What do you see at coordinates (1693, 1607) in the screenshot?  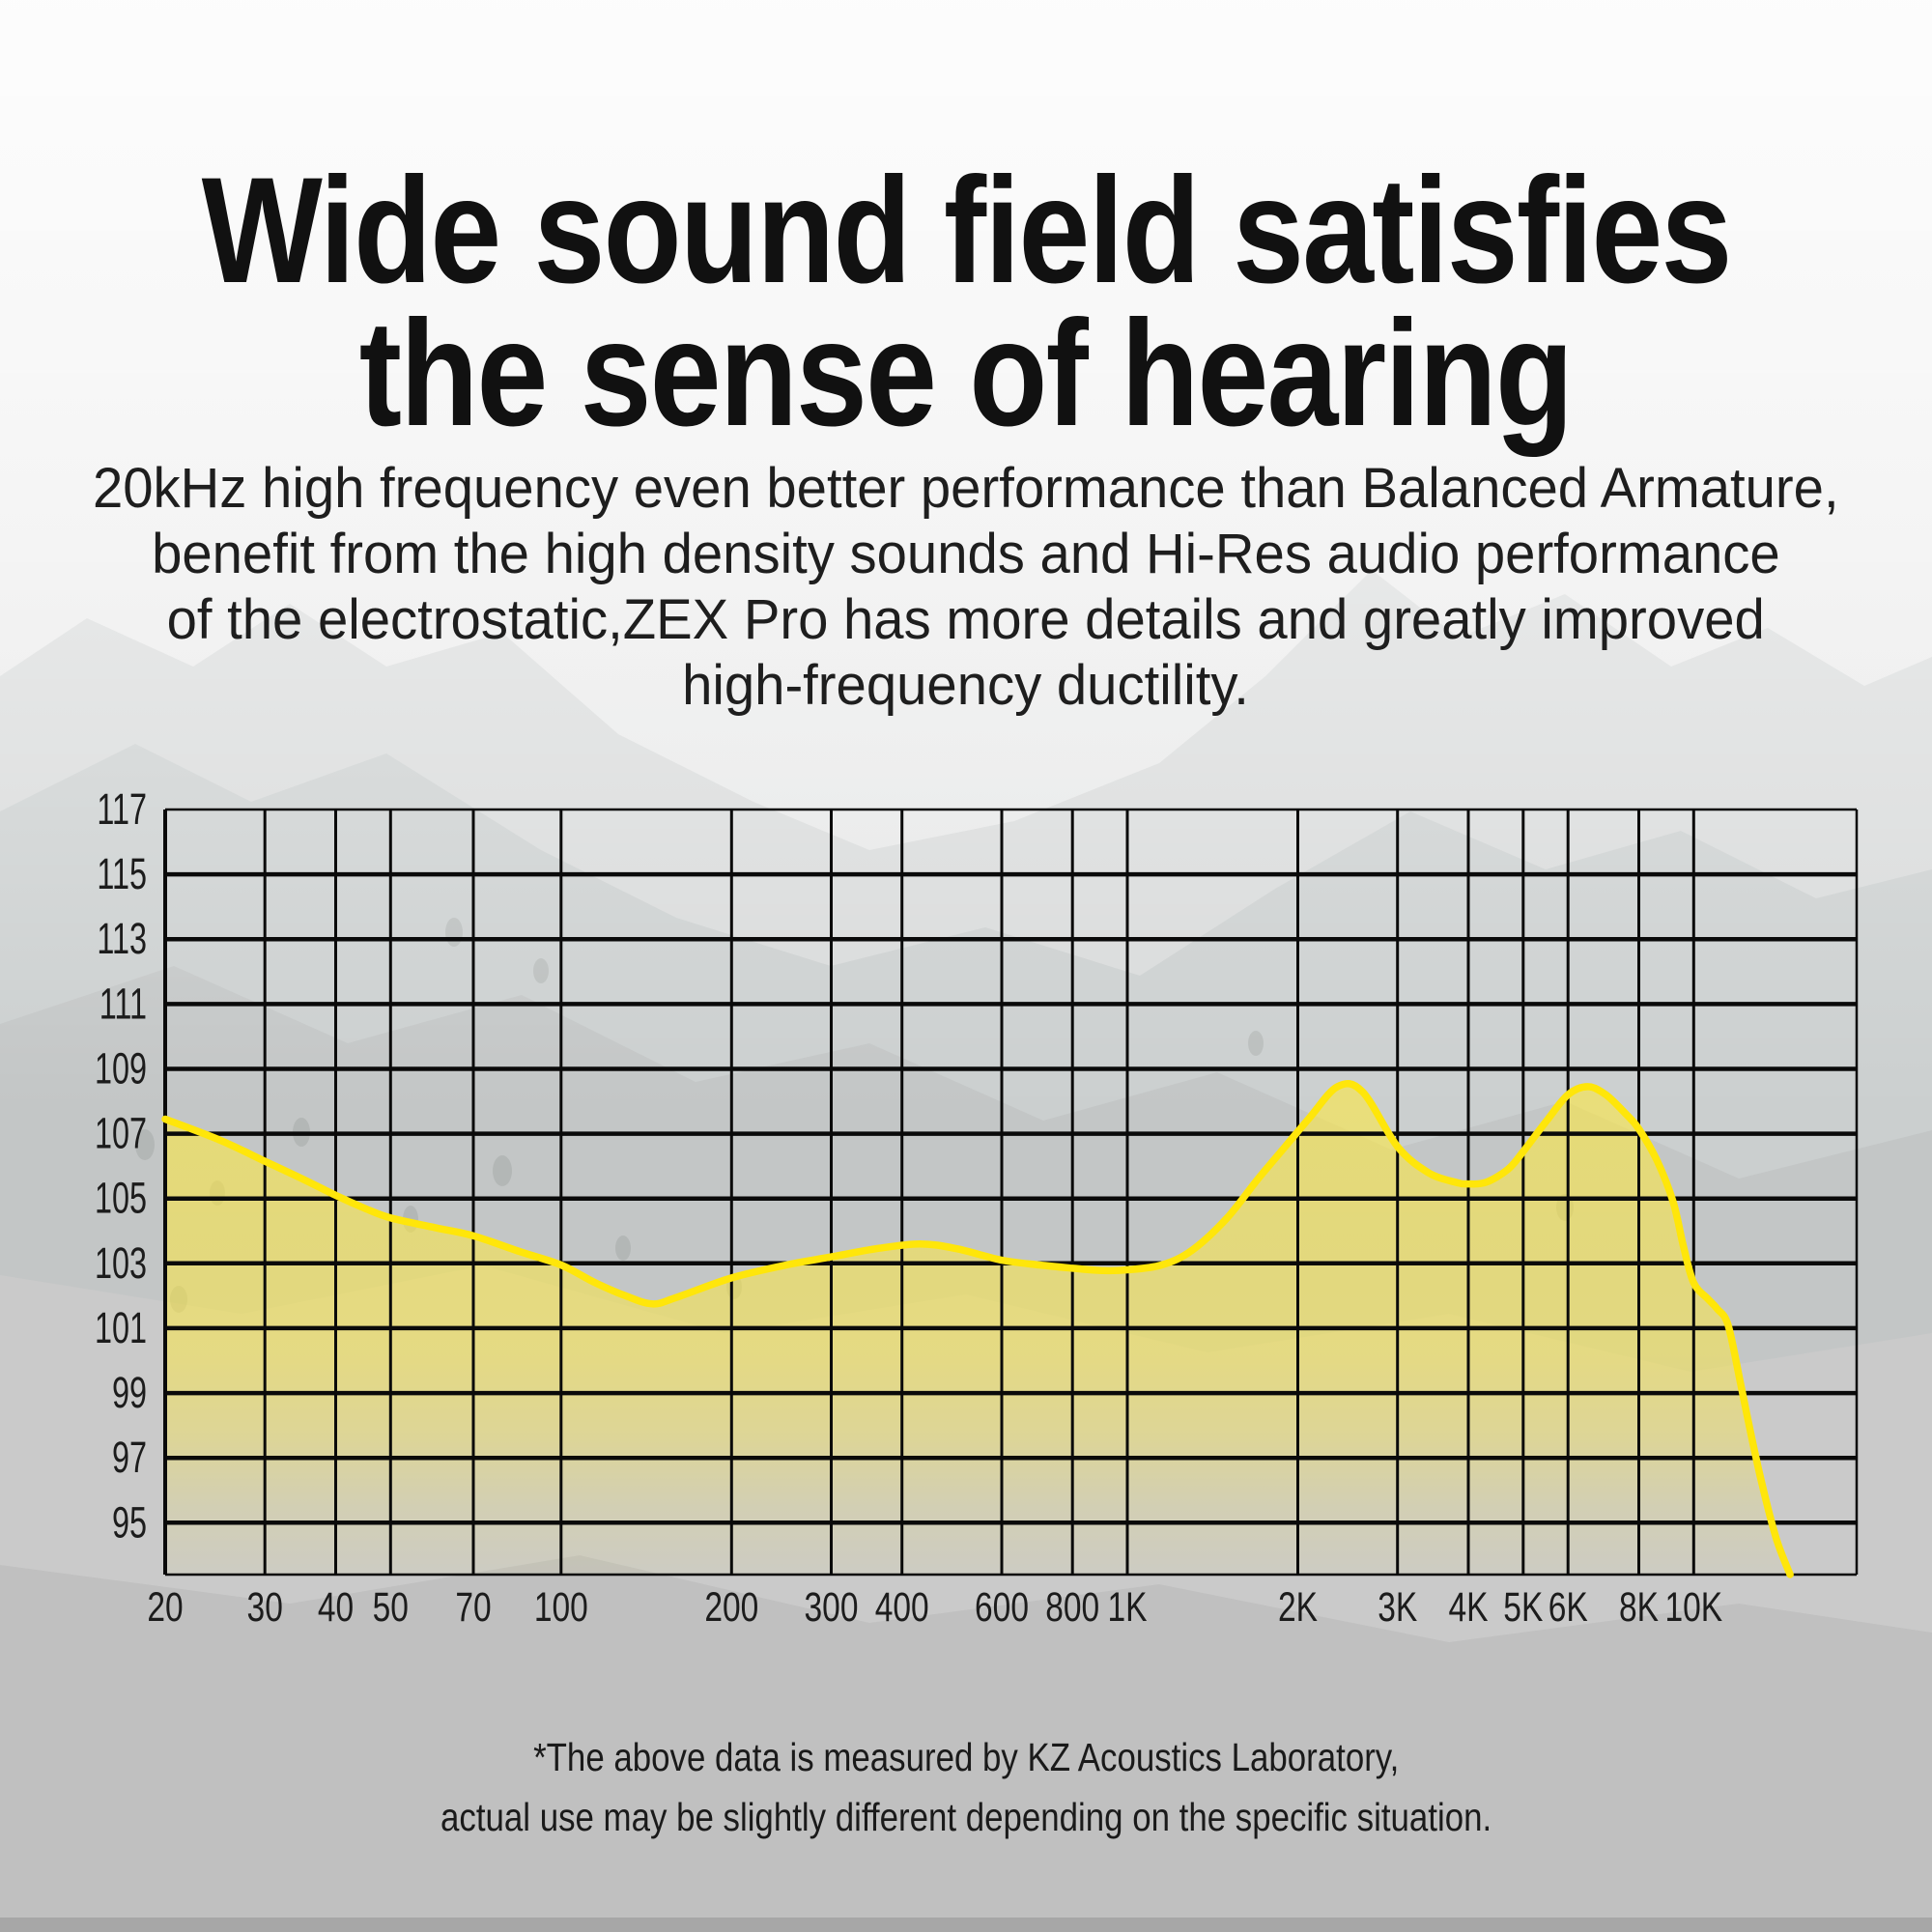 I see `x-tick-label-10K: 10K` at bounding box center [1693, 1607].